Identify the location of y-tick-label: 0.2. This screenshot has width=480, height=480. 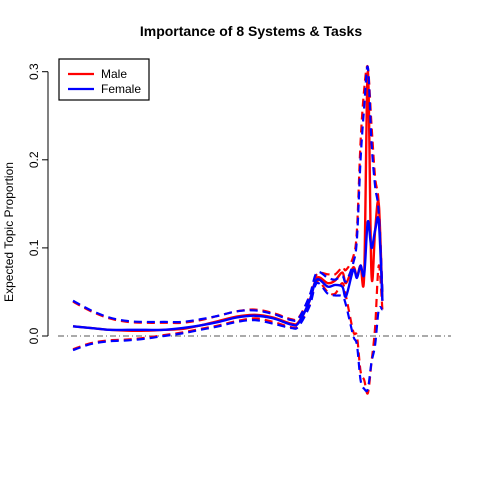
(34, 159).